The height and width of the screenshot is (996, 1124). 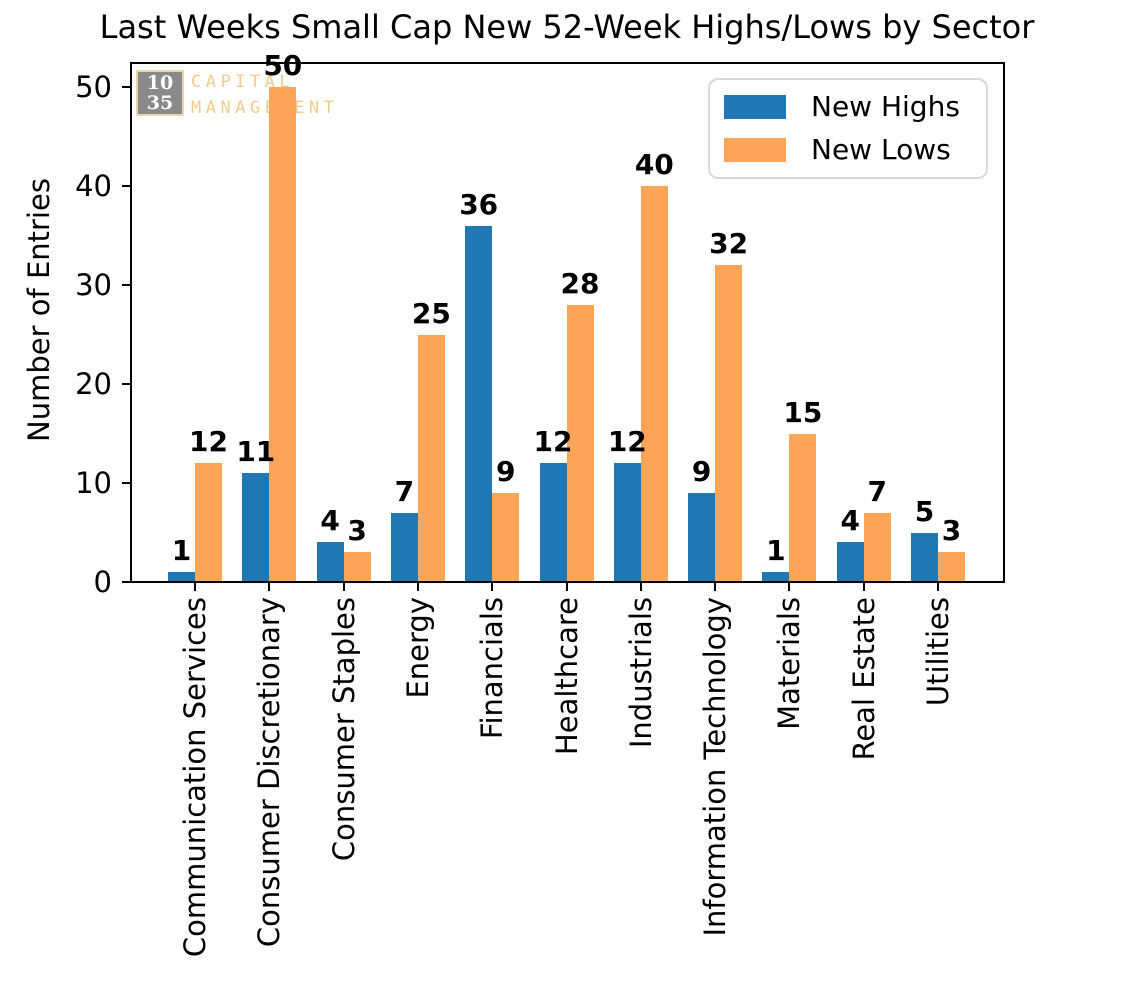 What do you see at coordinates (654, 164) in the screenshot?
I see `bar-value-new-lows-industrials: 40` at bounding box center [654, 164].